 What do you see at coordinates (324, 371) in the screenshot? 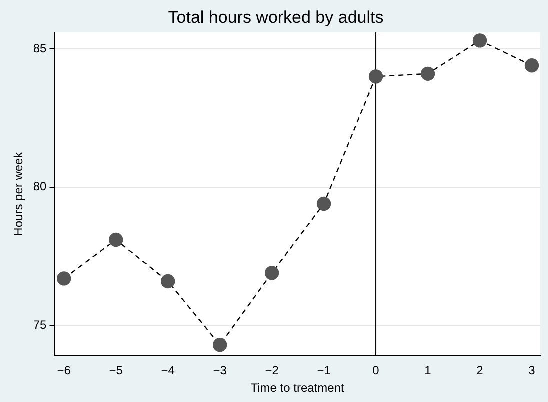
I see `x-tick-label: −1` at bounding box center [324, 371].